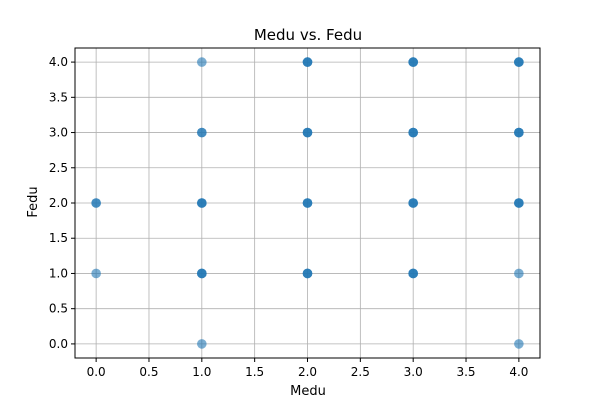  I want to click on x-tick-label-2: 1.0, so click(201, 372).